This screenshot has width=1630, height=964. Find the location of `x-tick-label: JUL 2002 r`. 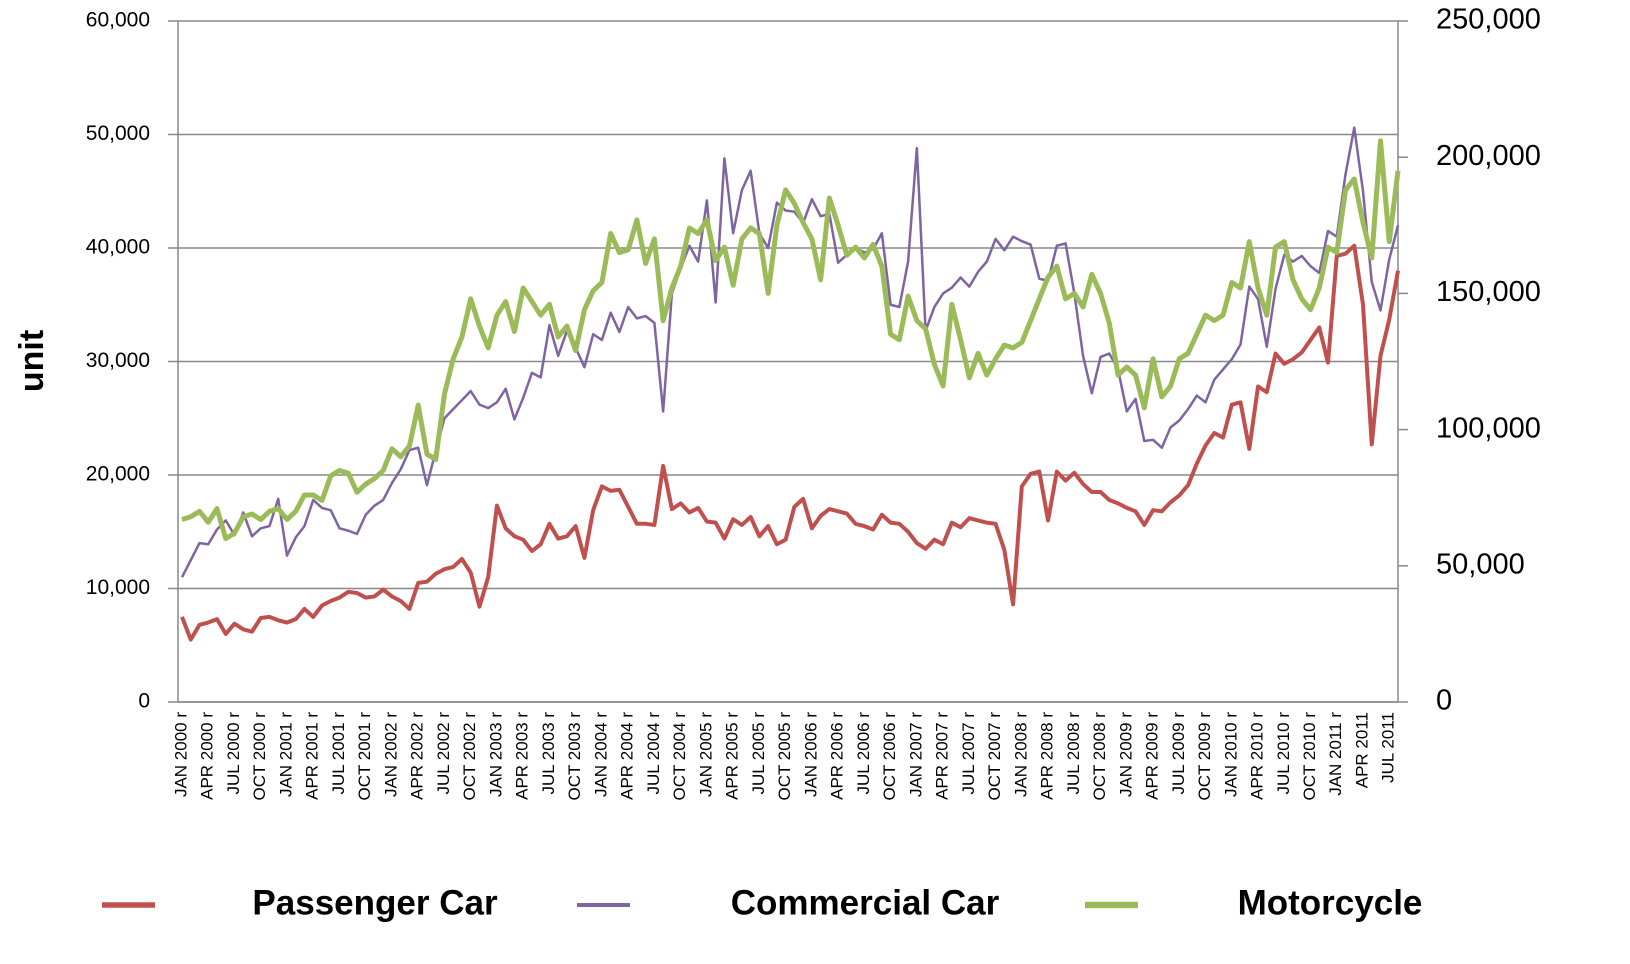

x-tick-label: JUL 2002 r is located at coordinates (443, 753).